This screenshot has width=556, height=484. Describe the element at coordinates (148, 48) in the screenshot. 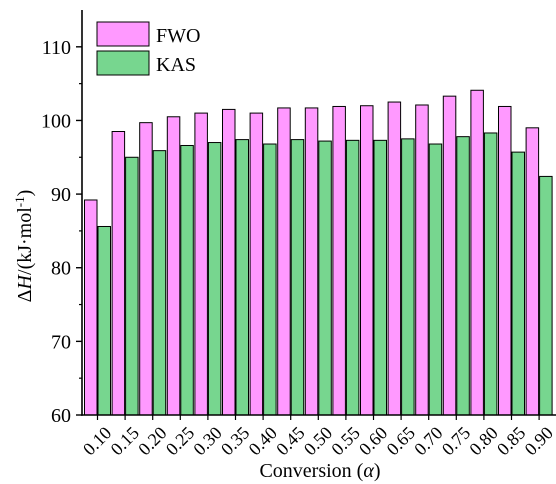

I see `legend: FWO KAS` at that location.